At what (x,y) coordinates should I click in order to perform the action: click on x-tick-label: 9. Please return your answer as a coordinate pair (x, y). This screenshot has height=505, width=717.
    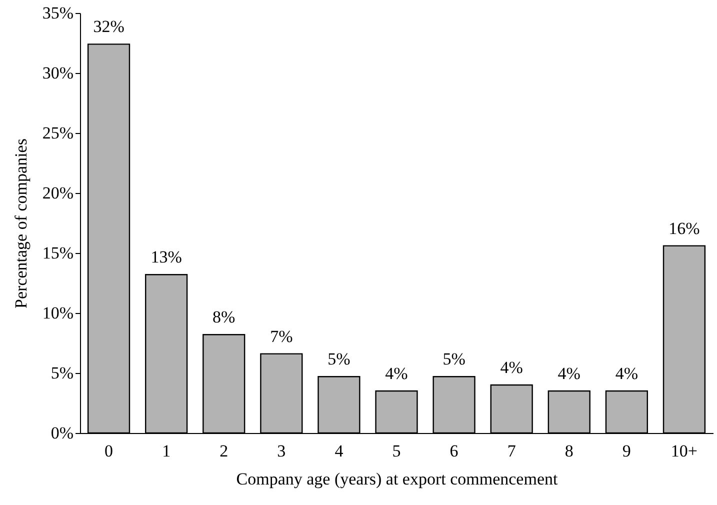
    Looking at the image, I should click on (626, 451).